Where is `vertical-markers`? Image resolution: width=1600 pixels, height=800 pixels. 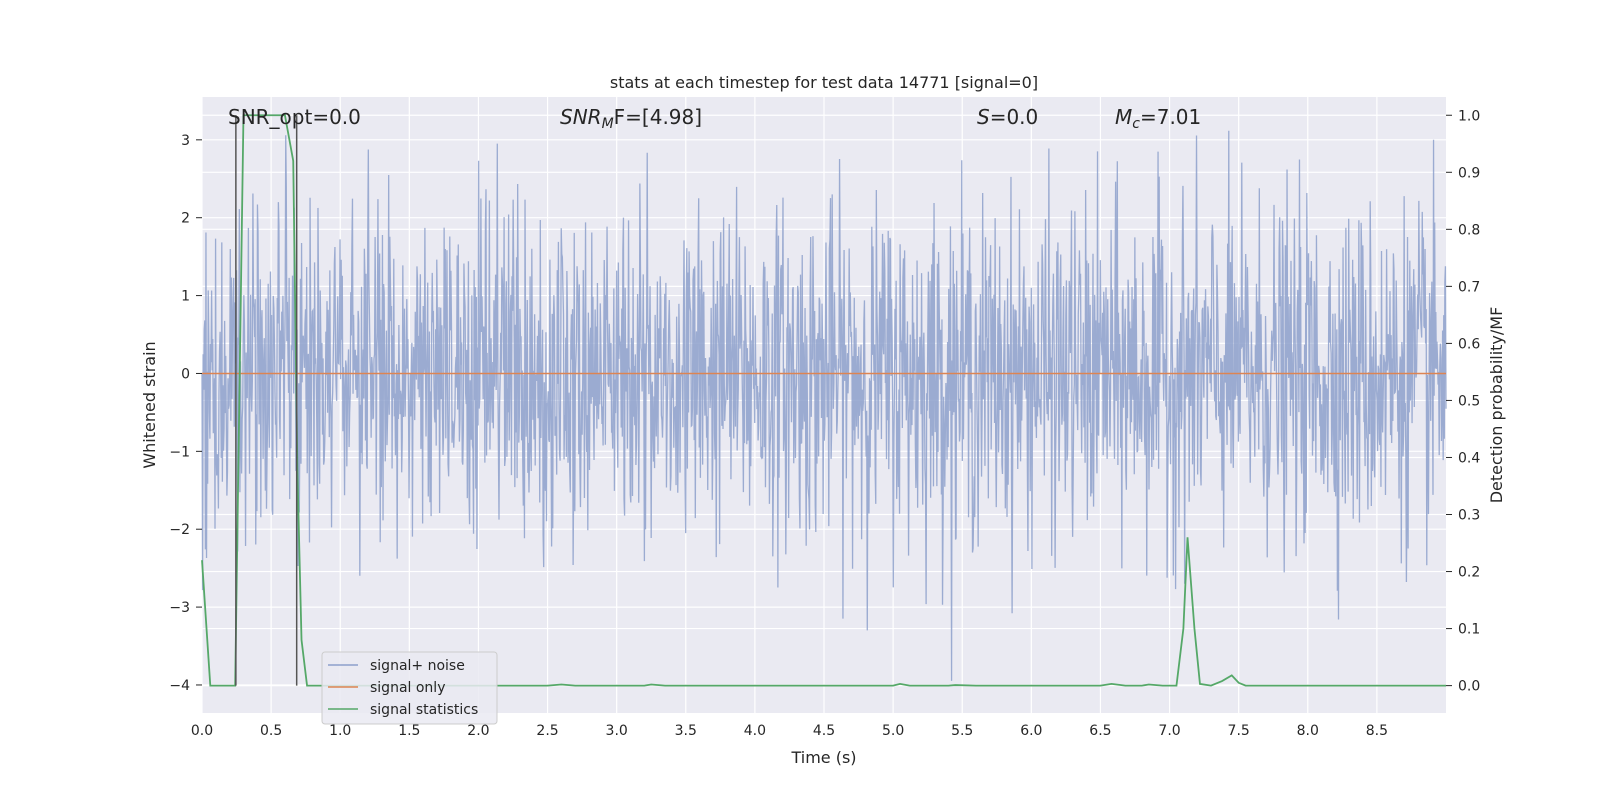 vertical-markers is located at coordinates (266, 400).